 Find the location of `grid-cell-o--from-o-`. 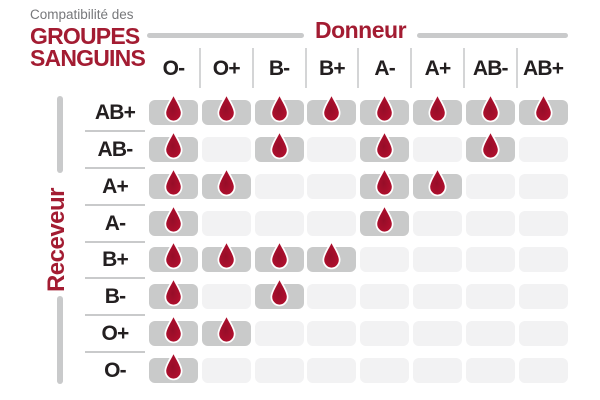

grid-cell-o--from-o- is located at coordinates (173, 367).